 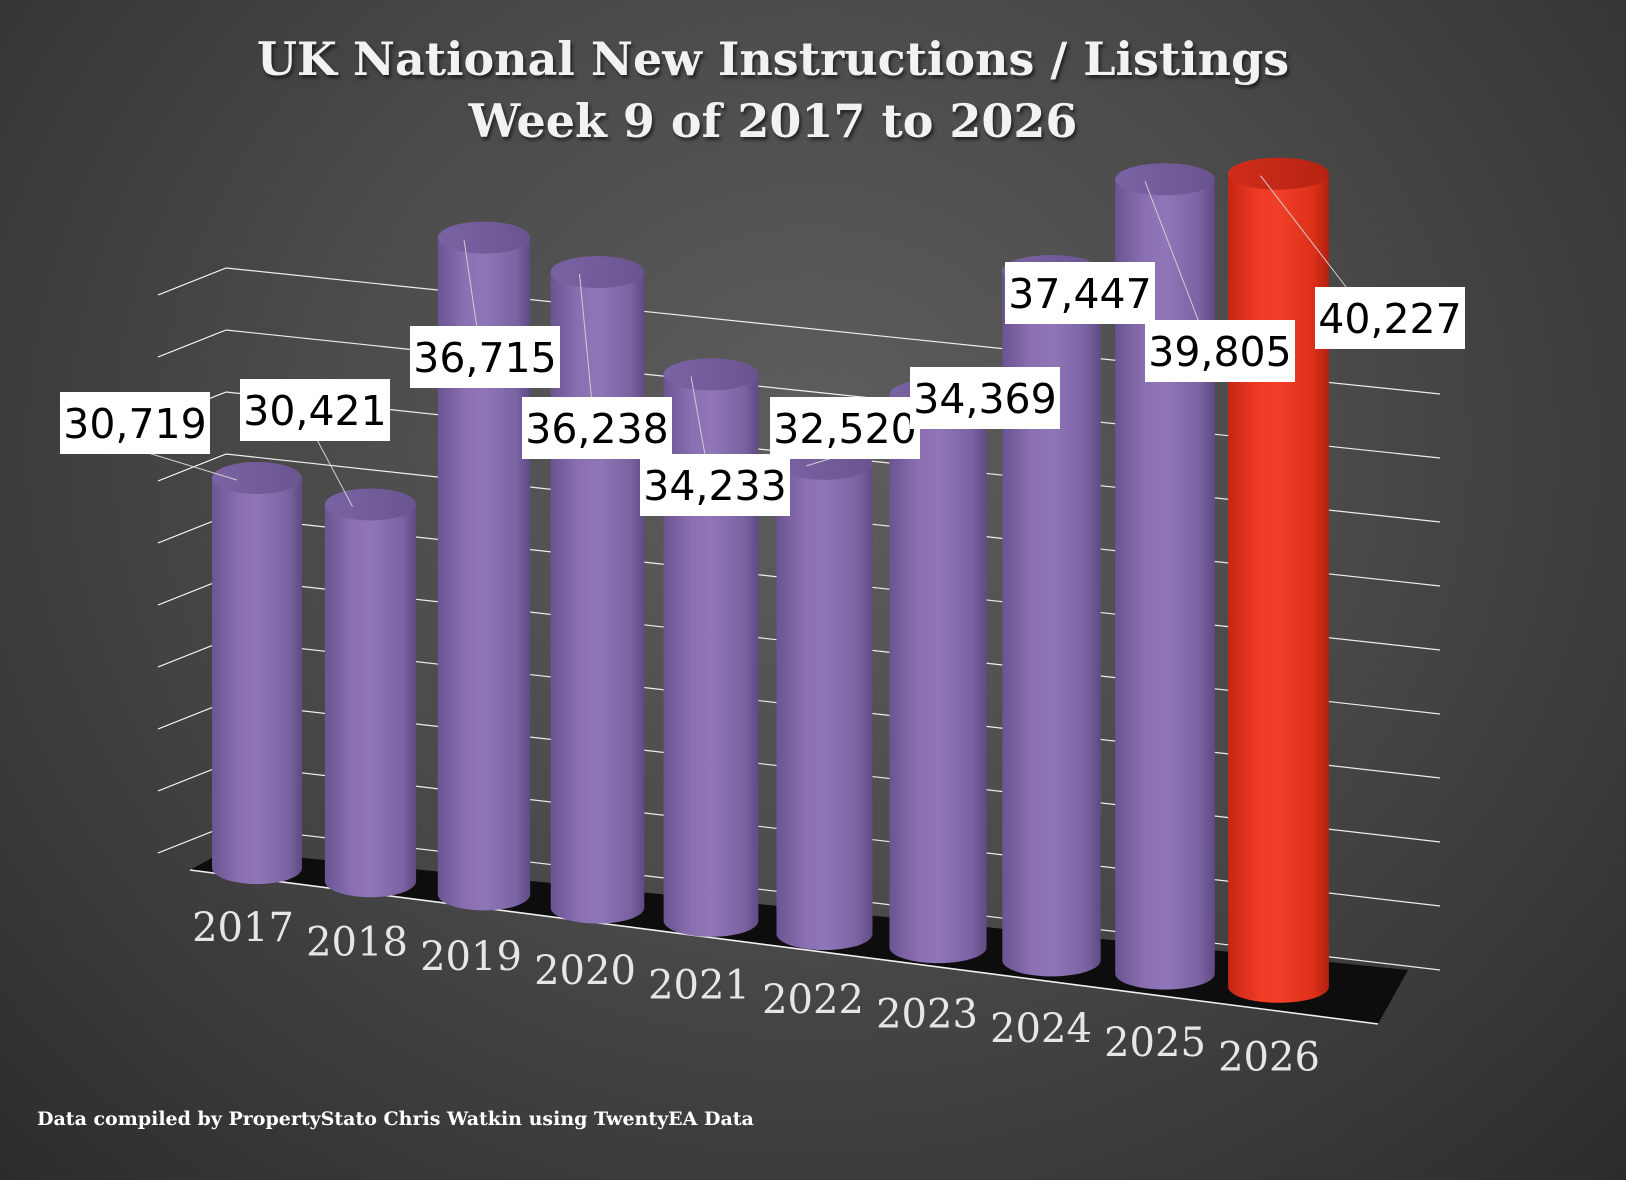 I want to click on category-label: 2024, so click(x=1041, y=1029).